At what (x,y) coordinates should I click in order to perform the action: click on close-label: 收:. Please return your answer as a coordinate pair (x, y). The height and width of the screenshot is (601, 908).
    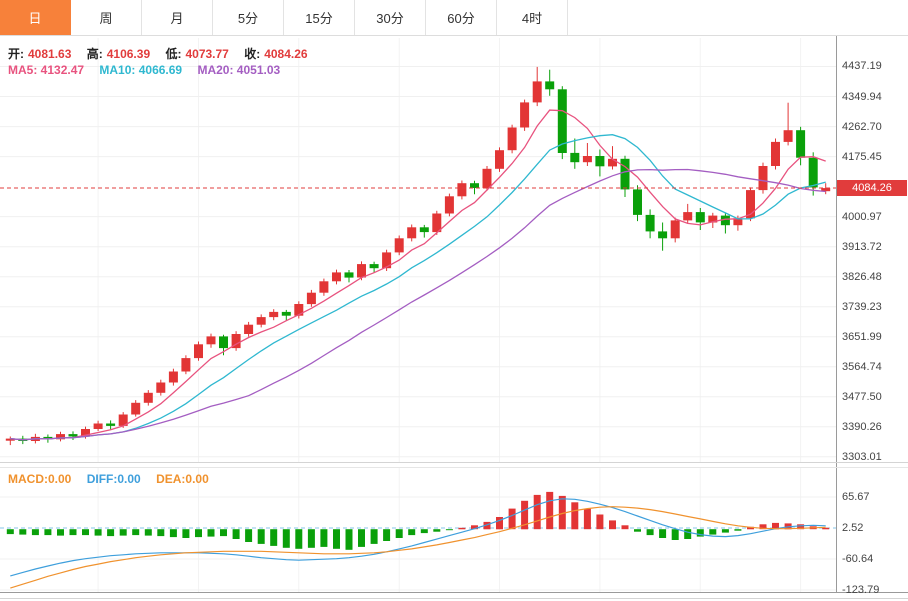
    Looking at the image, I should click on (252, 54).